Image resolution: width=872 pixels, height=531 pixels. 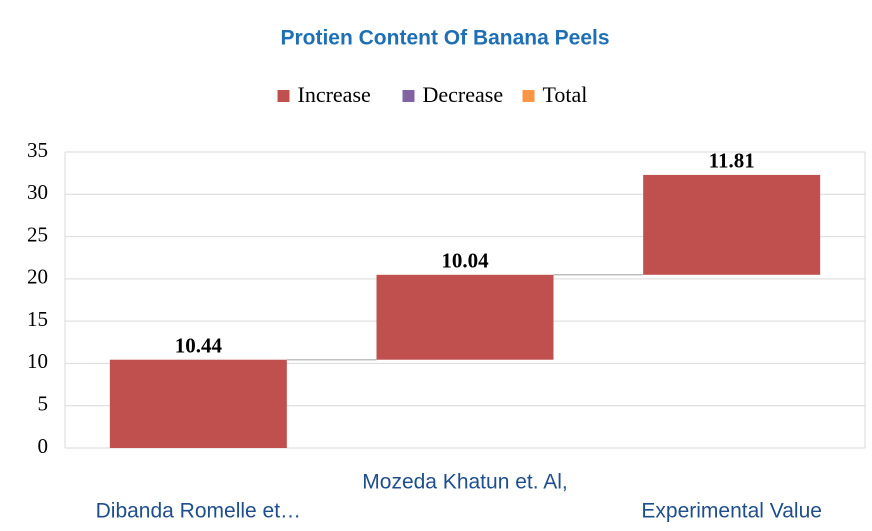 I want to click on x-tick-label: Experimental Value, so click(x=731, y=511).